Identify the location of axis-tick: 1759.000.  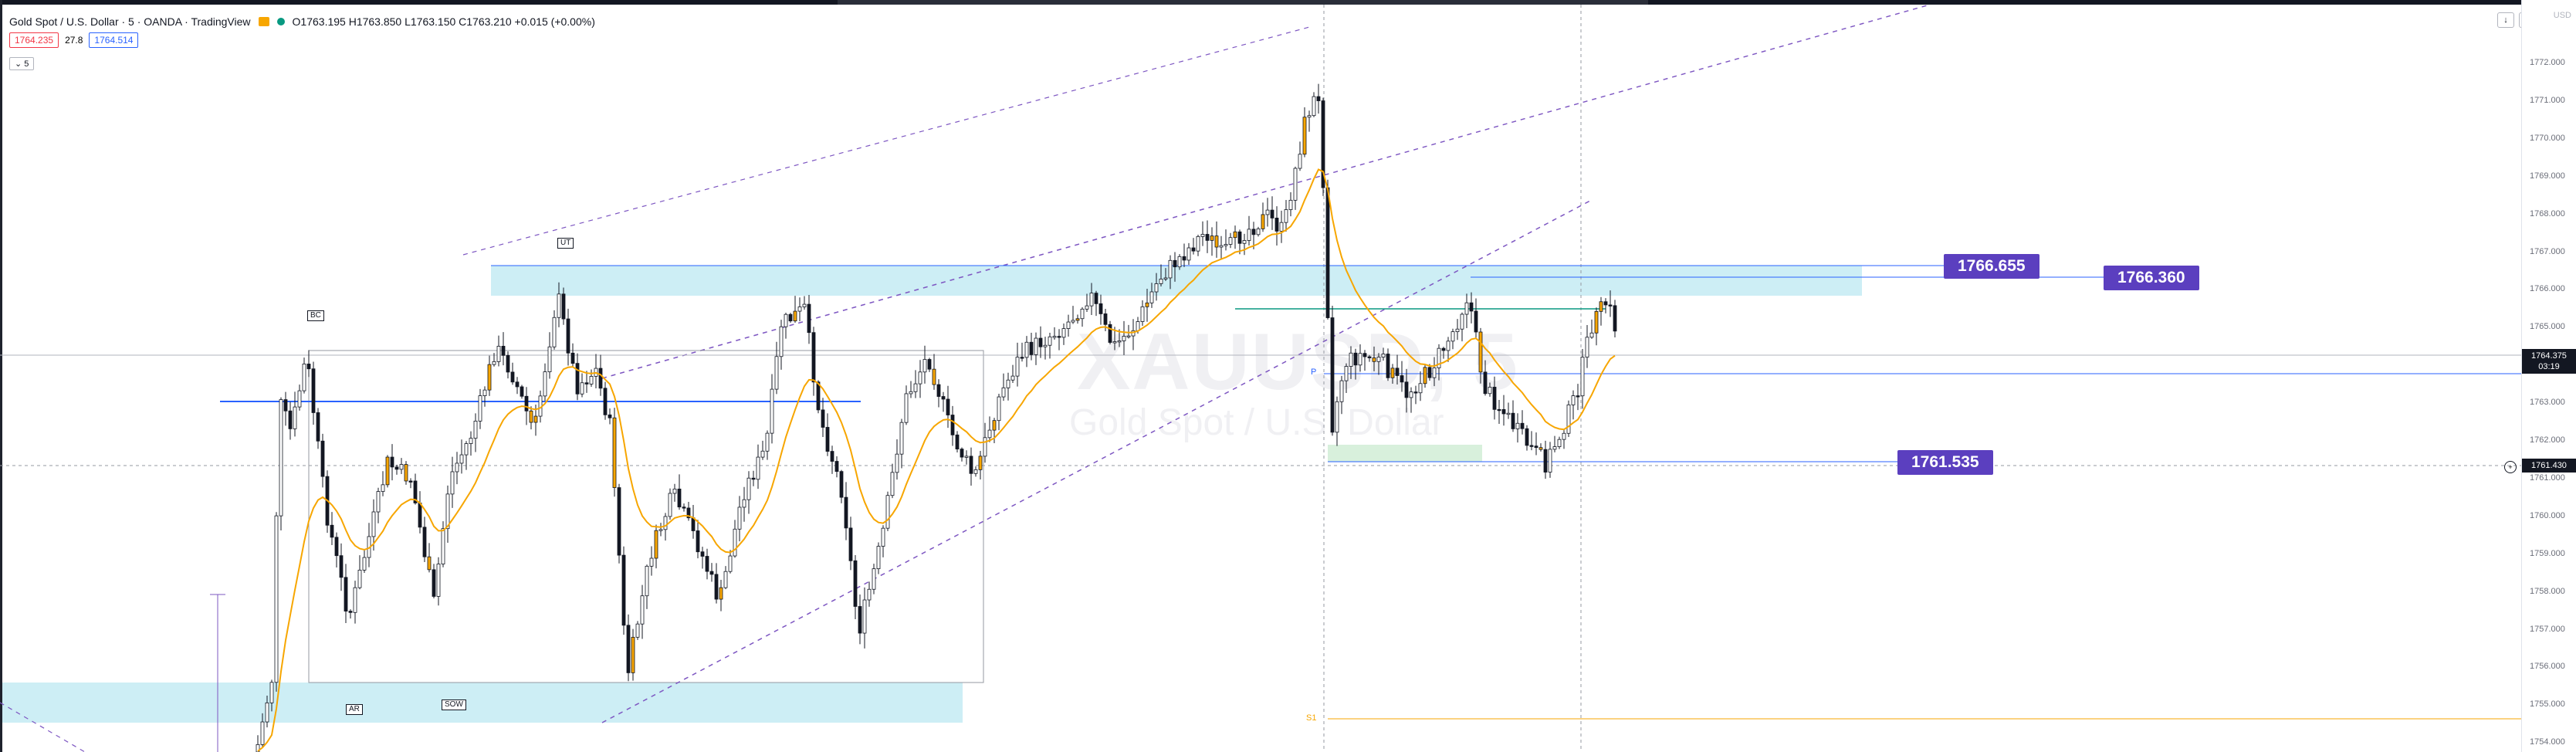
(2547, 553).